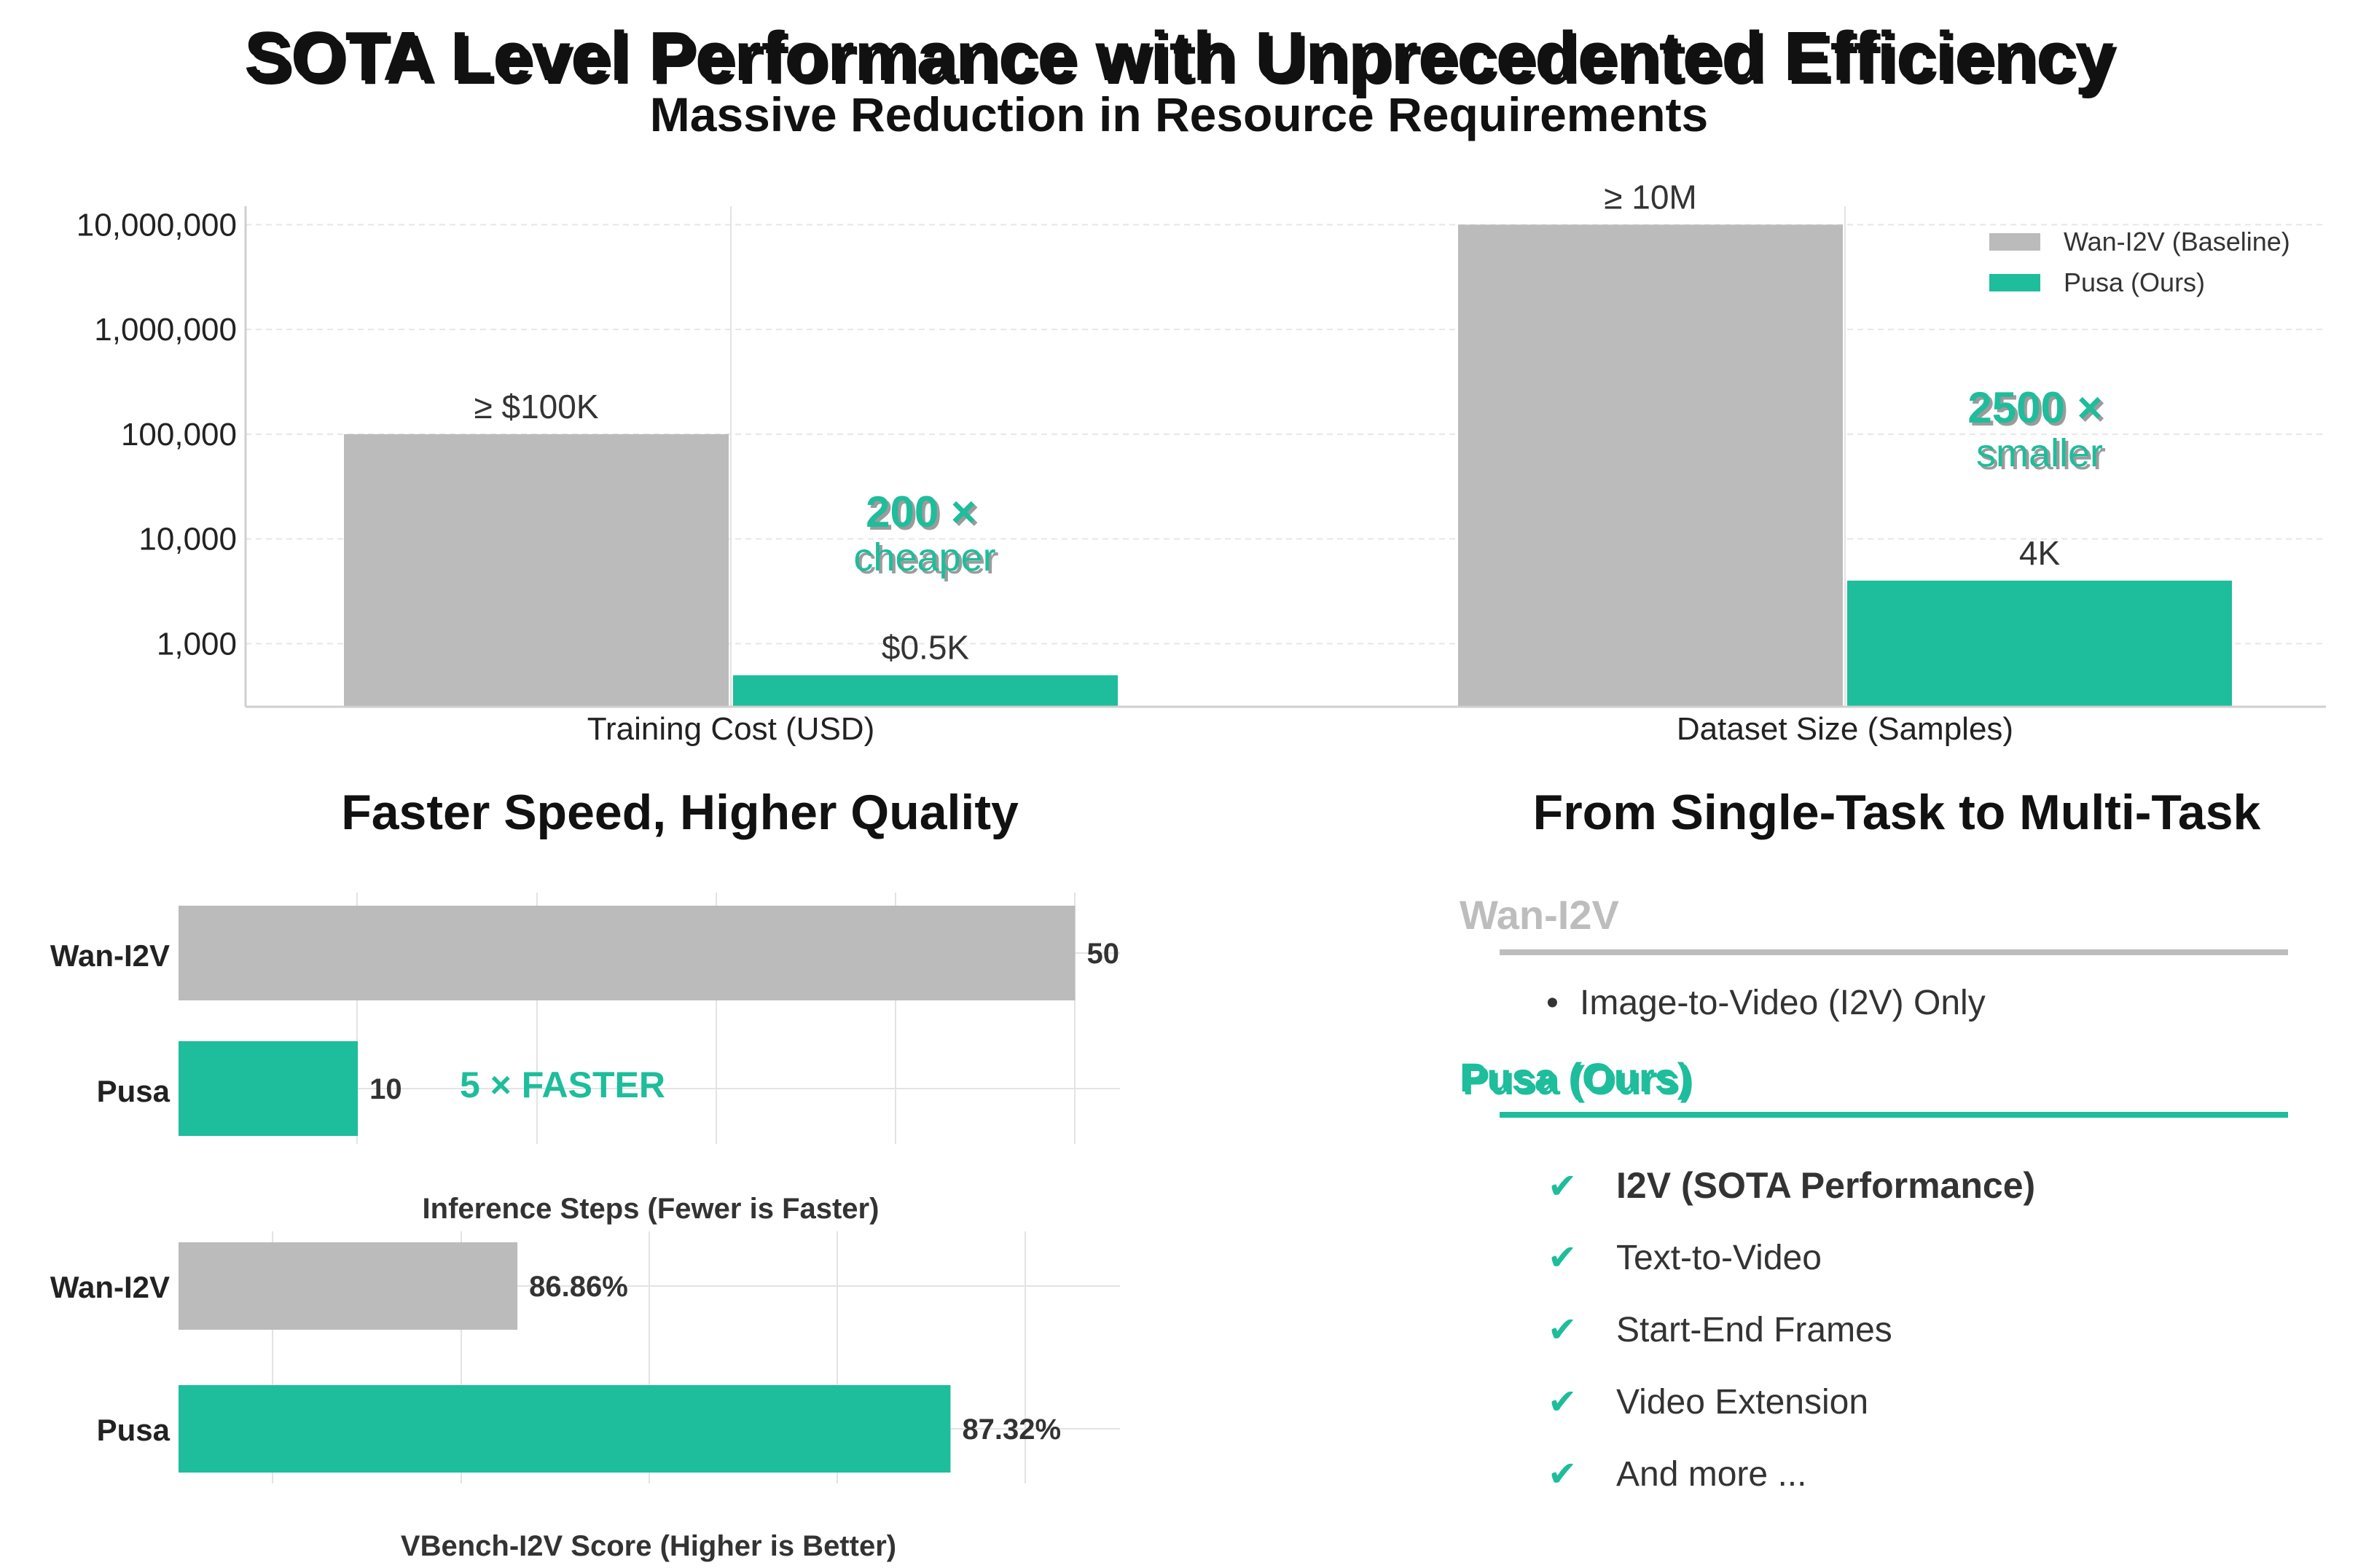 Image resolution: width=2358 pixels, height=1568 pixels. Describe the element at coordinates (2177, 241) in the screenshot. I see `legend-label-baseline: Wan-I2V (Baseline)` at that location.